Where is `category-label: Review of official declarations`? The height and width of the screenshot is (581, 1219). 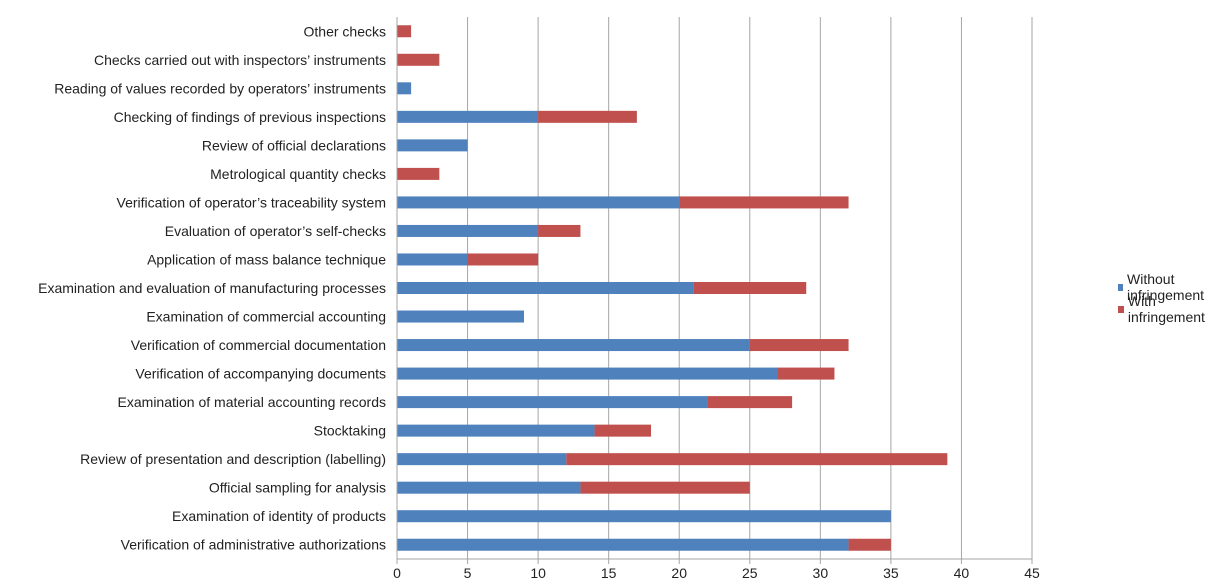
category-label: Review of official declarations is located at coordinates (294, 145).